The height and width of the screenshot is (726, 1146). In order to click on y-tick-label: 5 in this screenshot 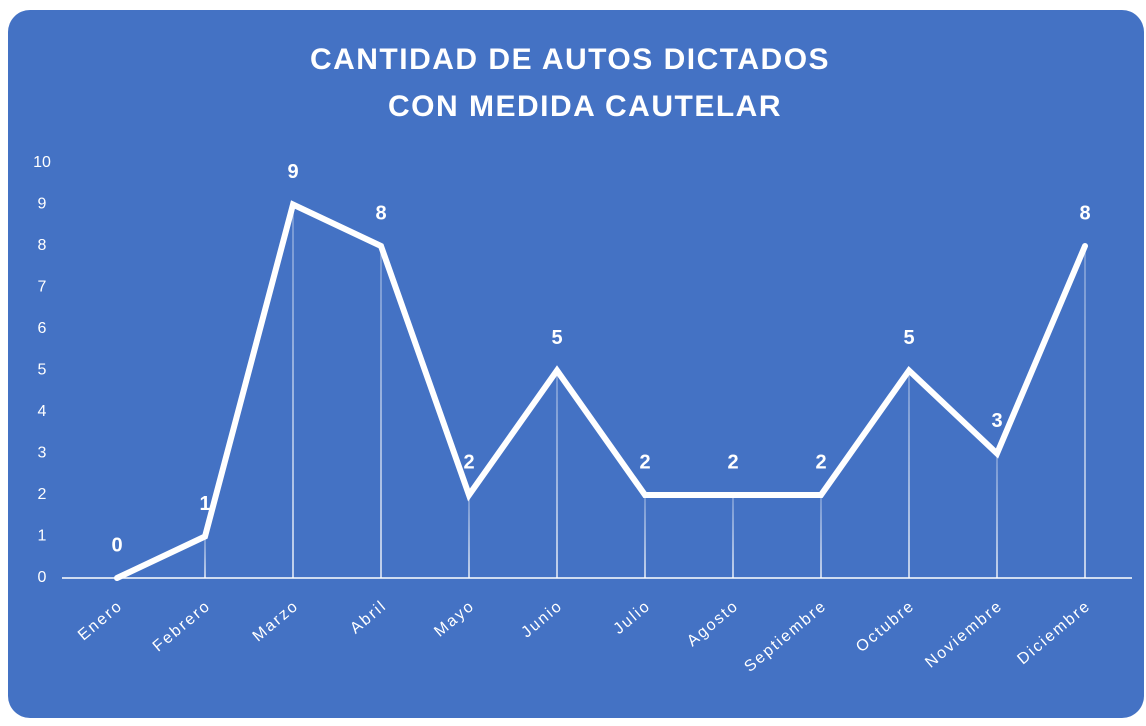, I will do `click(42, 370)`.